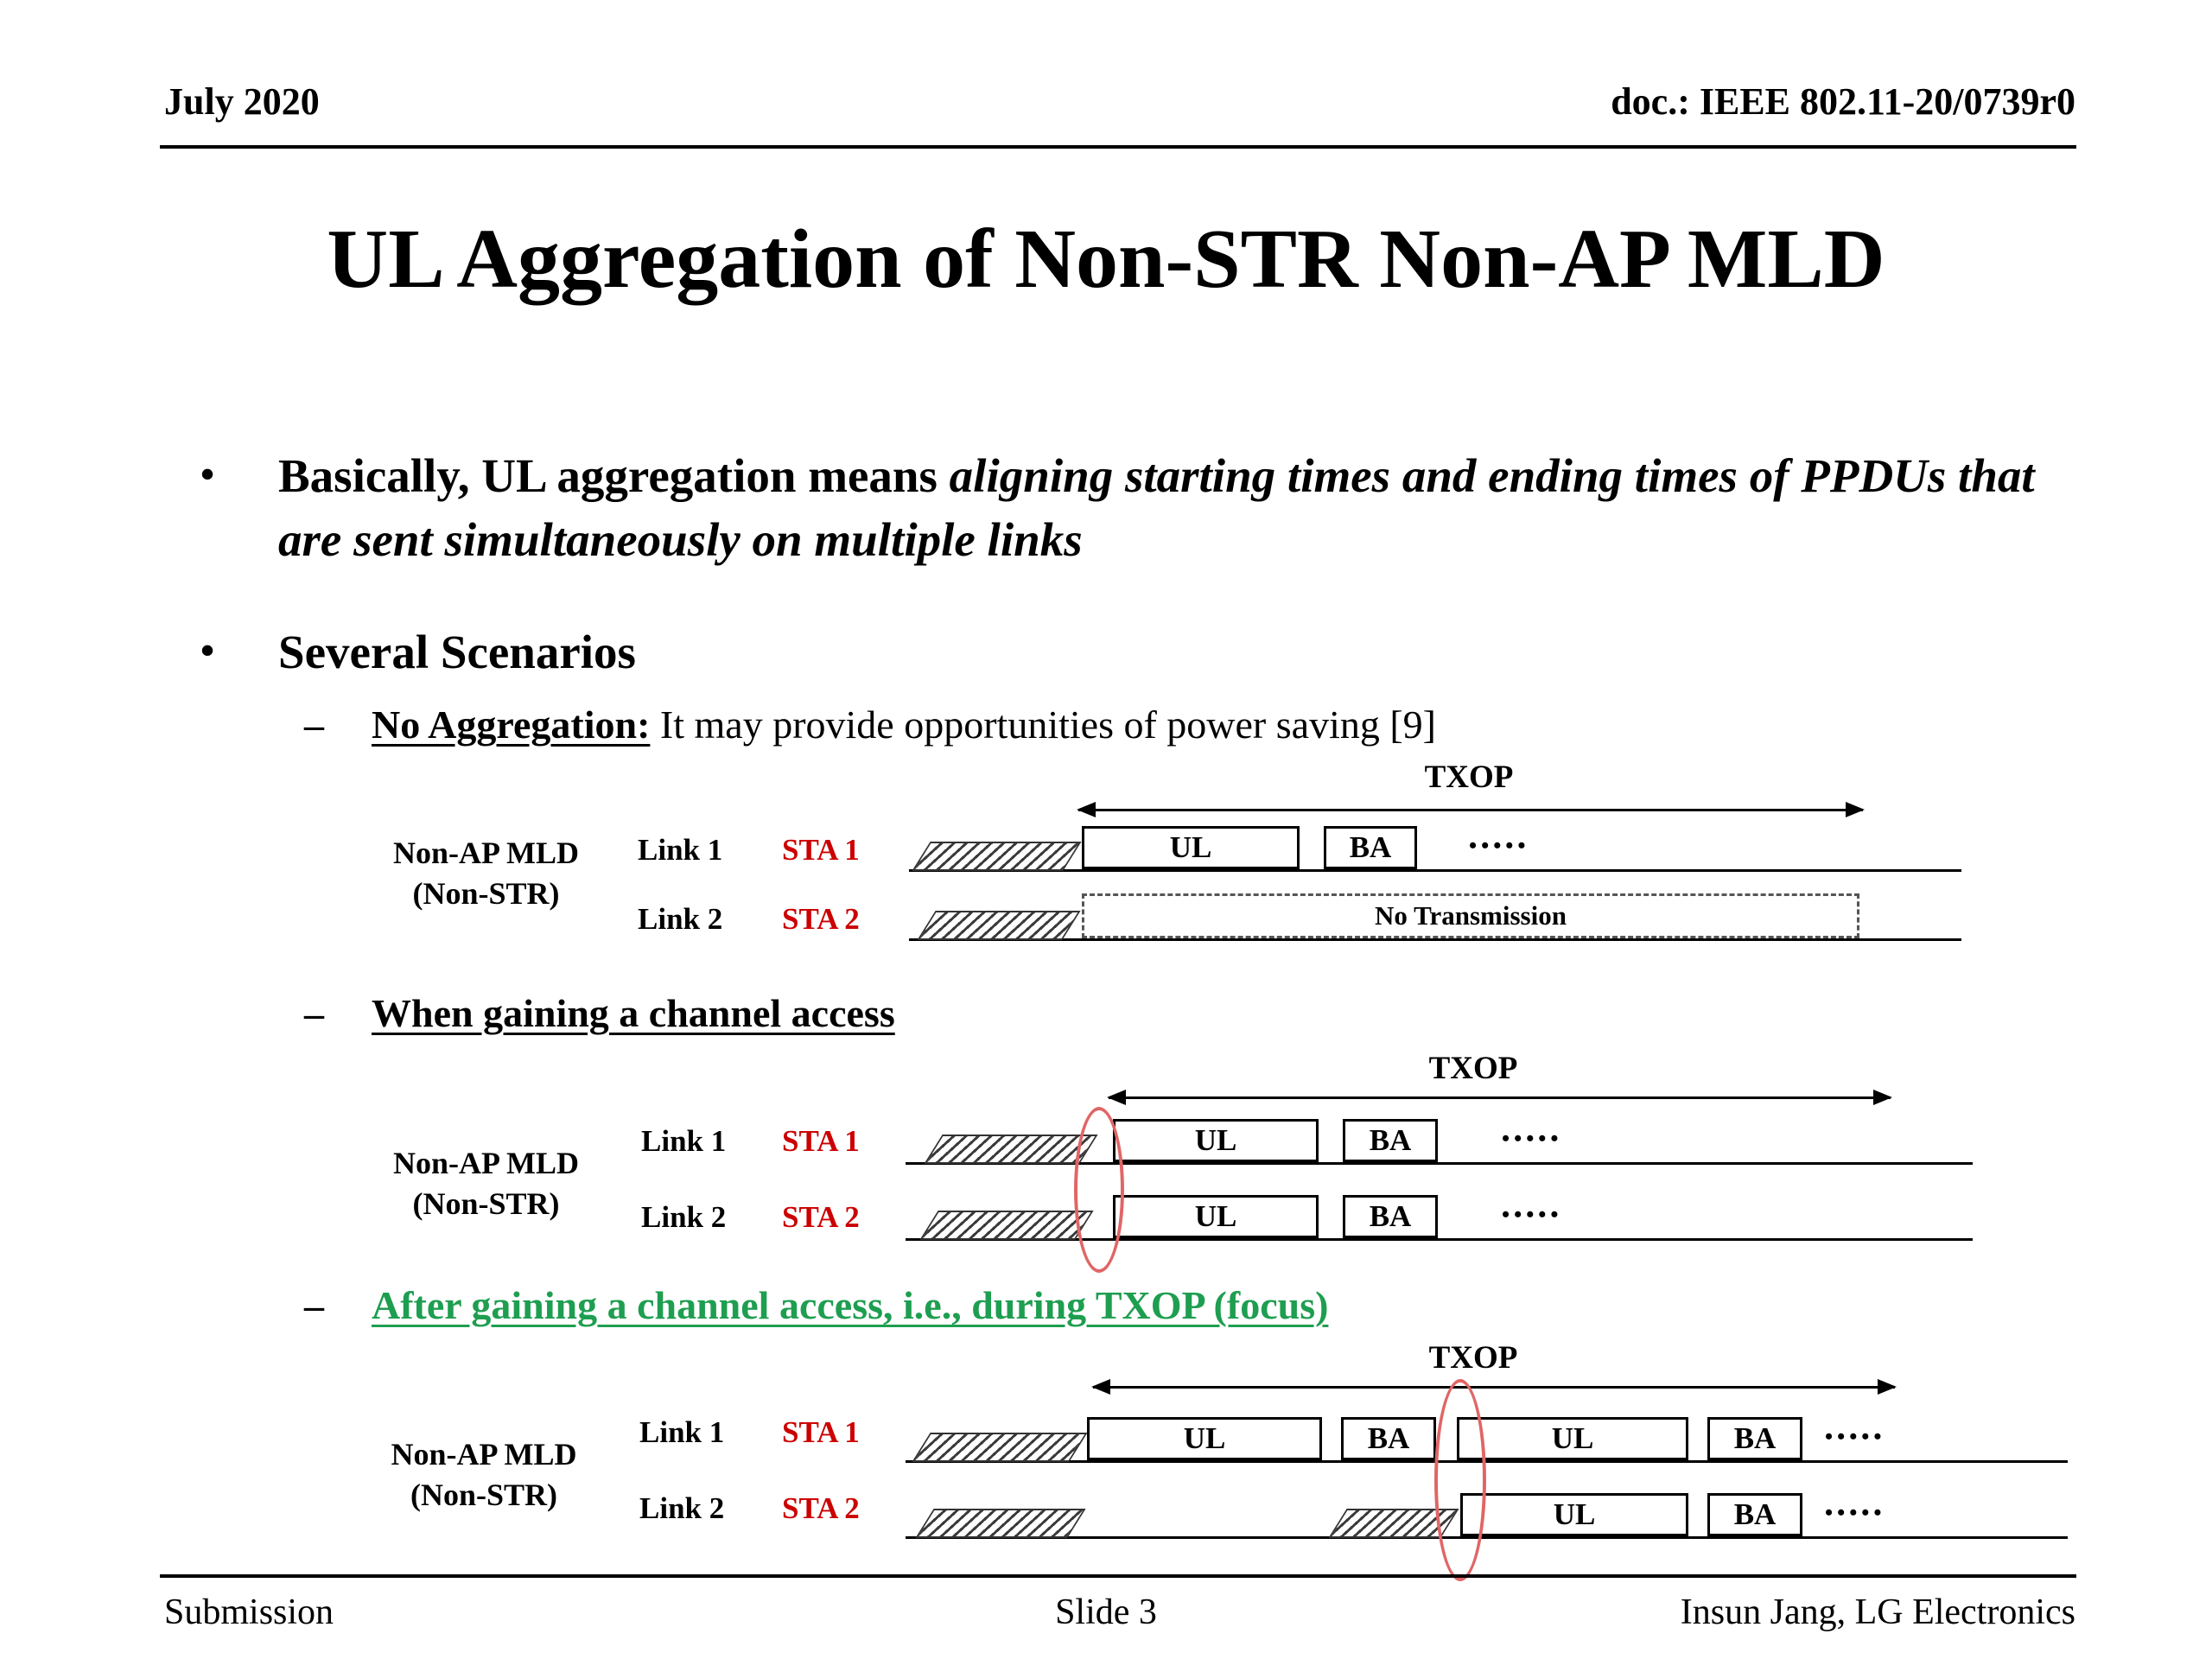  Describe the element at coordinates (1147, 652) in the screenshot. I see `bullet-2: • Several Scenarios` at that location.